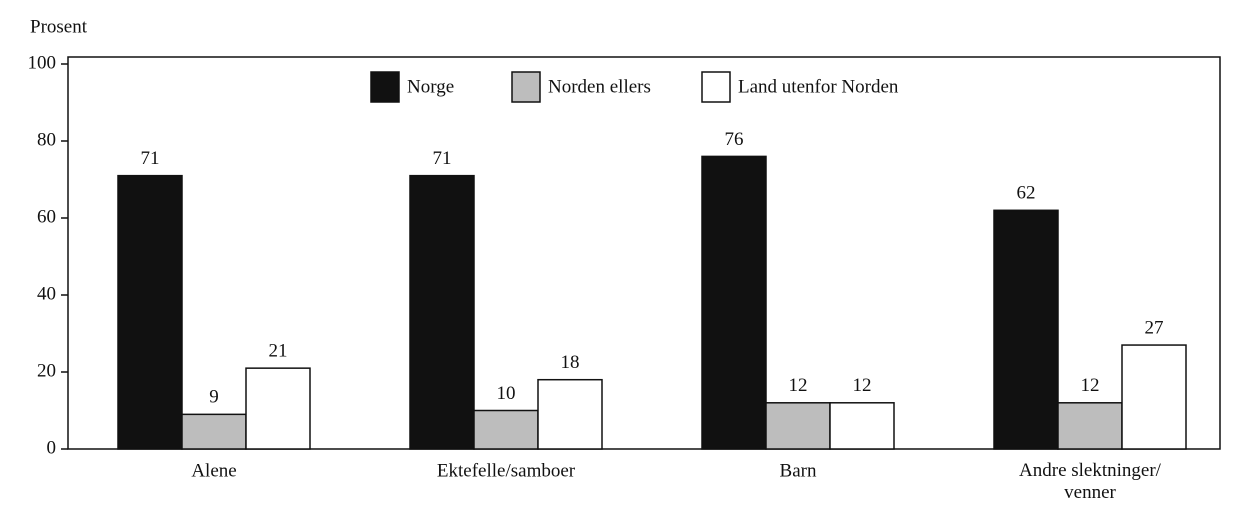  What do you see at coordinates (214, 397) in the screenshot?
I see `value-label: 9` at bounding box center [214, 397].